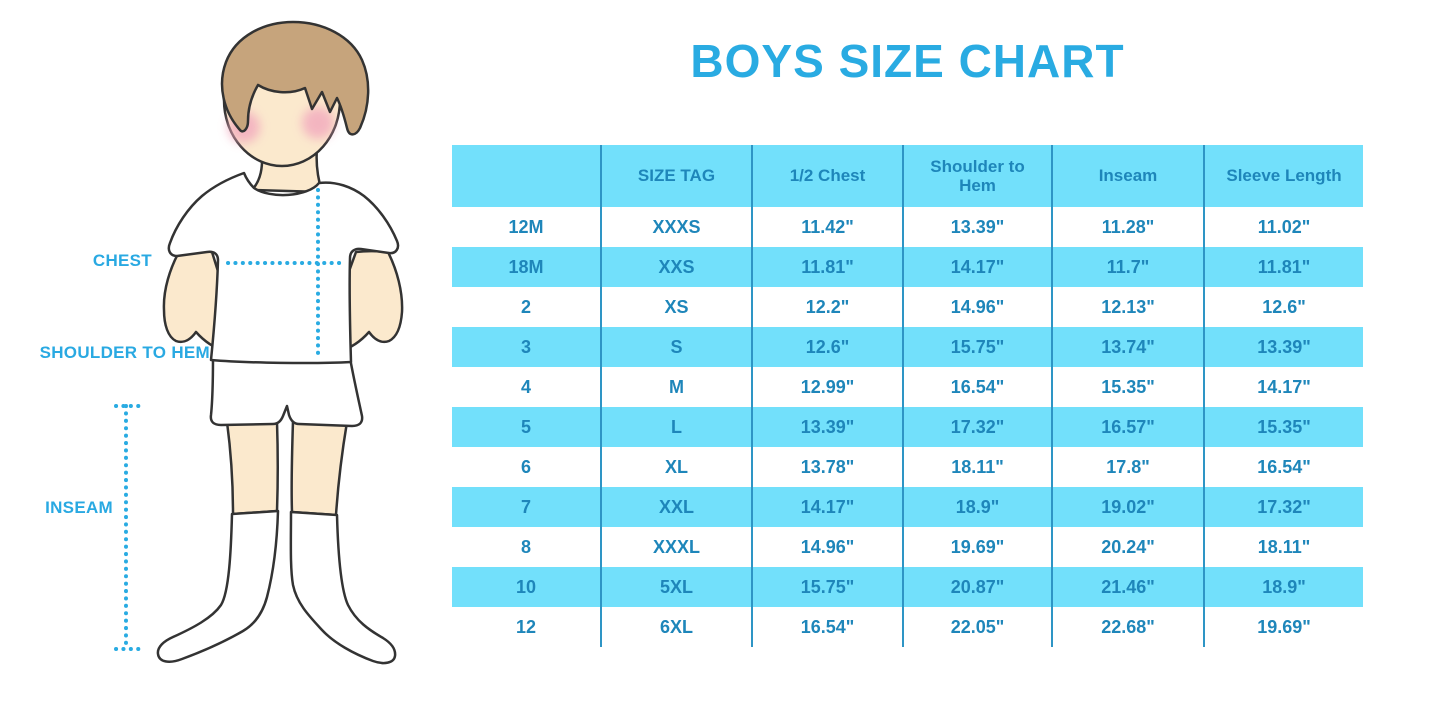 This screenshot has width=1445, height=723. What do you see at coordinates (122, 260) in the screenshot?
I see `chest-label: CHEST` at bounding box center [122, 260].